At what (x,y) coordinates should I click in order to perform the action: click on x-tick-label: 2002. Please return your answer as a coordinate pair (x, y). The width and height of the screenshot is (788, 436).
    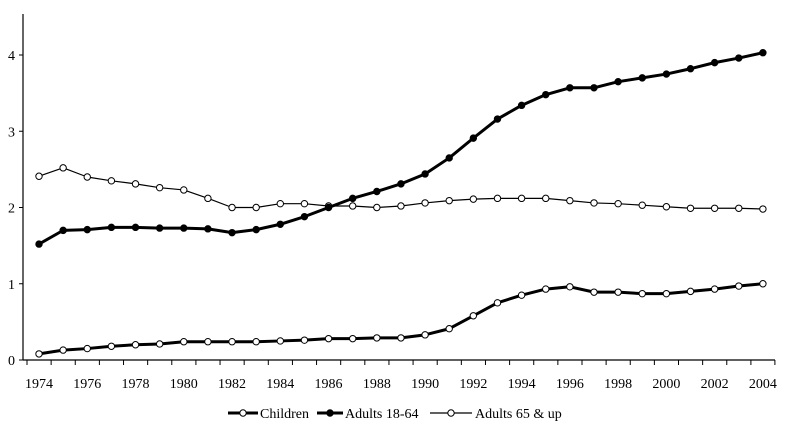
    Looking at the image, I should click on (715, 384).